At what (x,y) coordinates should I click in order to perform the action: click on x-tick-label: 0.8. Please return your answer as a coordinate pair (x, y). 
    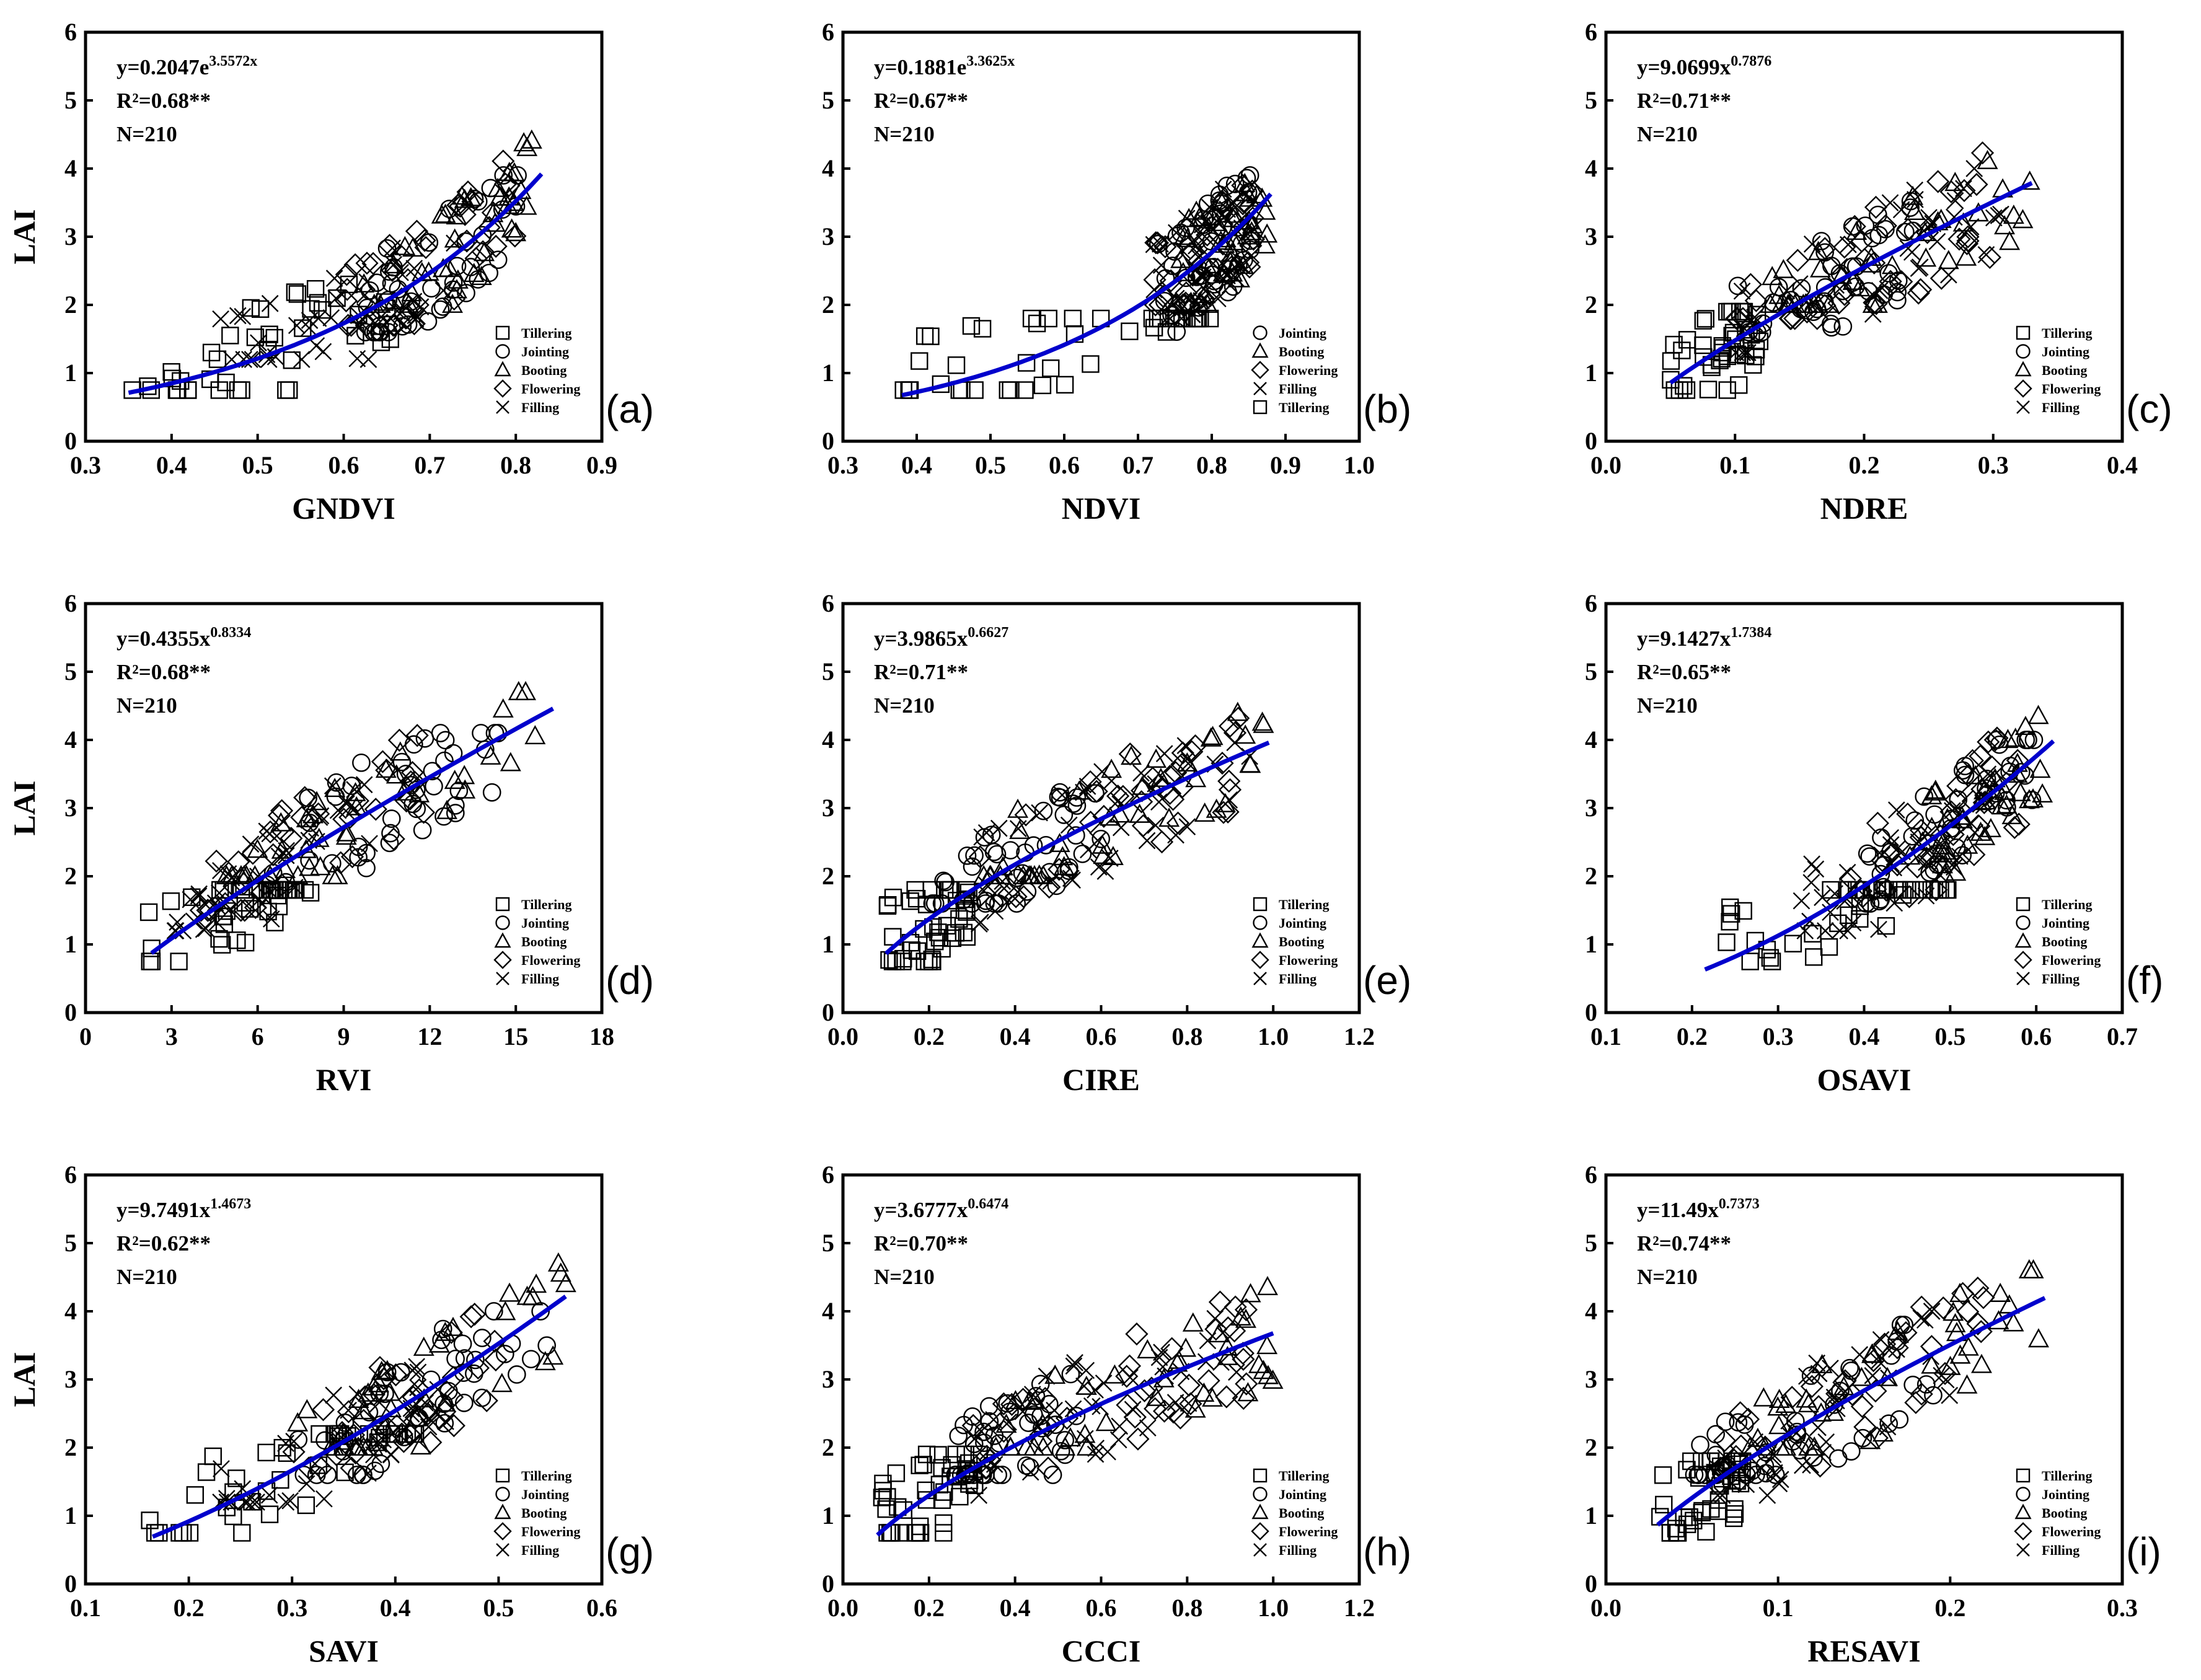
    Looking at the image, I should click on (1211, 465).